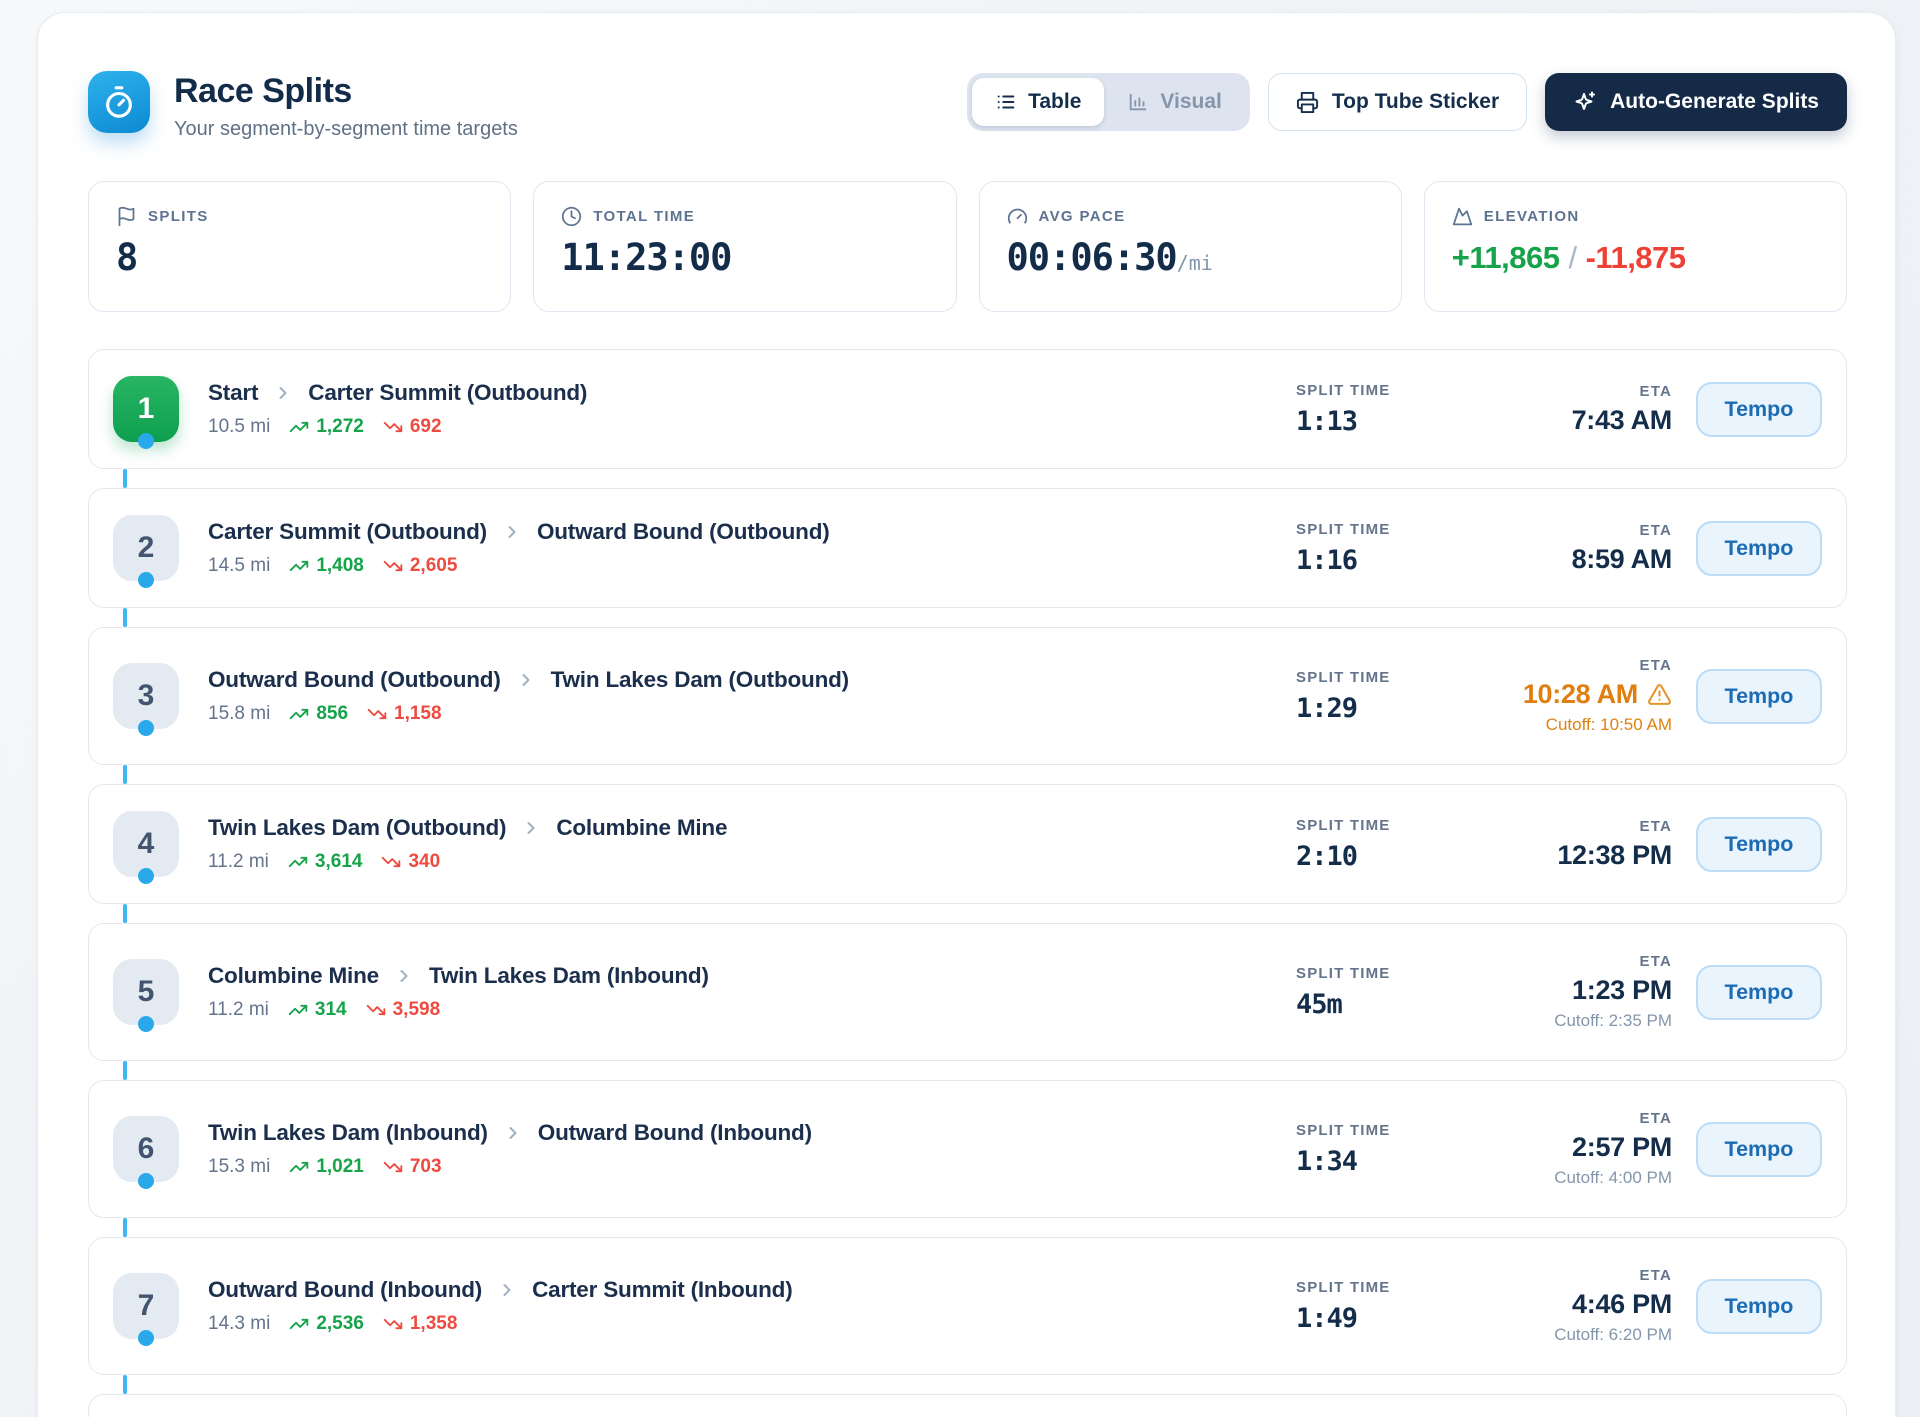  What do you see at coordinates (326, 566) in the screenshot?
I see `elevation-gain-value: 1,408` at bounding box center [326, 566].